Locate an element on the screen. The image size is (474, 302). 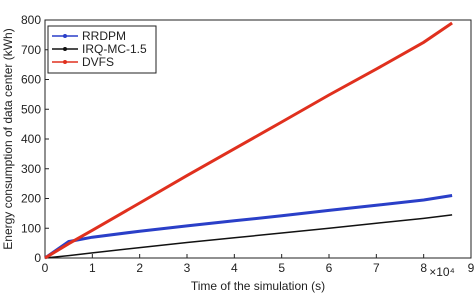
x-tick-label: 7 is located at coordinates (376, 268).